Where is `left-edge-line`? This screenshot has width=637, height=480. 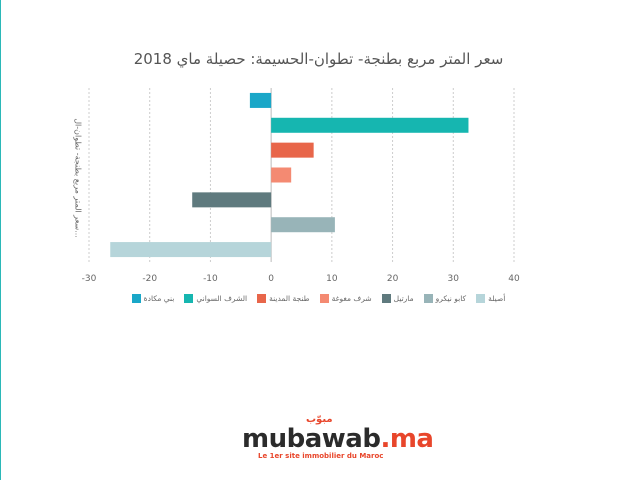 left-edge-line is located at coordinates (0, 240).